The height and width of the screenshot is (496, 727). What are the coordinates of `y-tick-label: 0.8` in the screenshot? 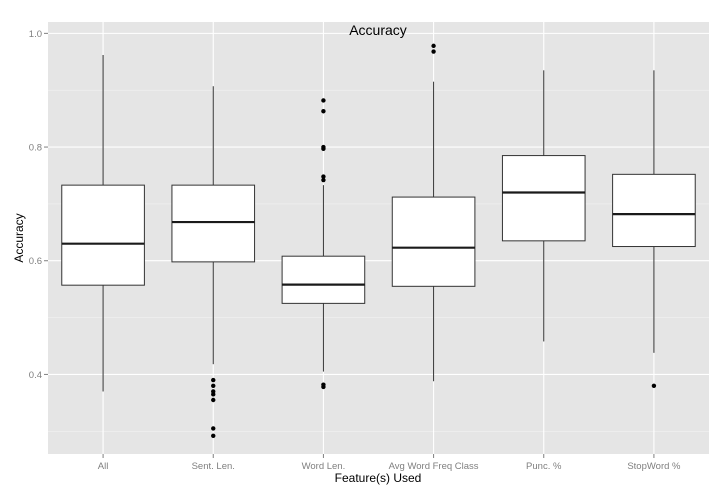 It's located at (35, 148).